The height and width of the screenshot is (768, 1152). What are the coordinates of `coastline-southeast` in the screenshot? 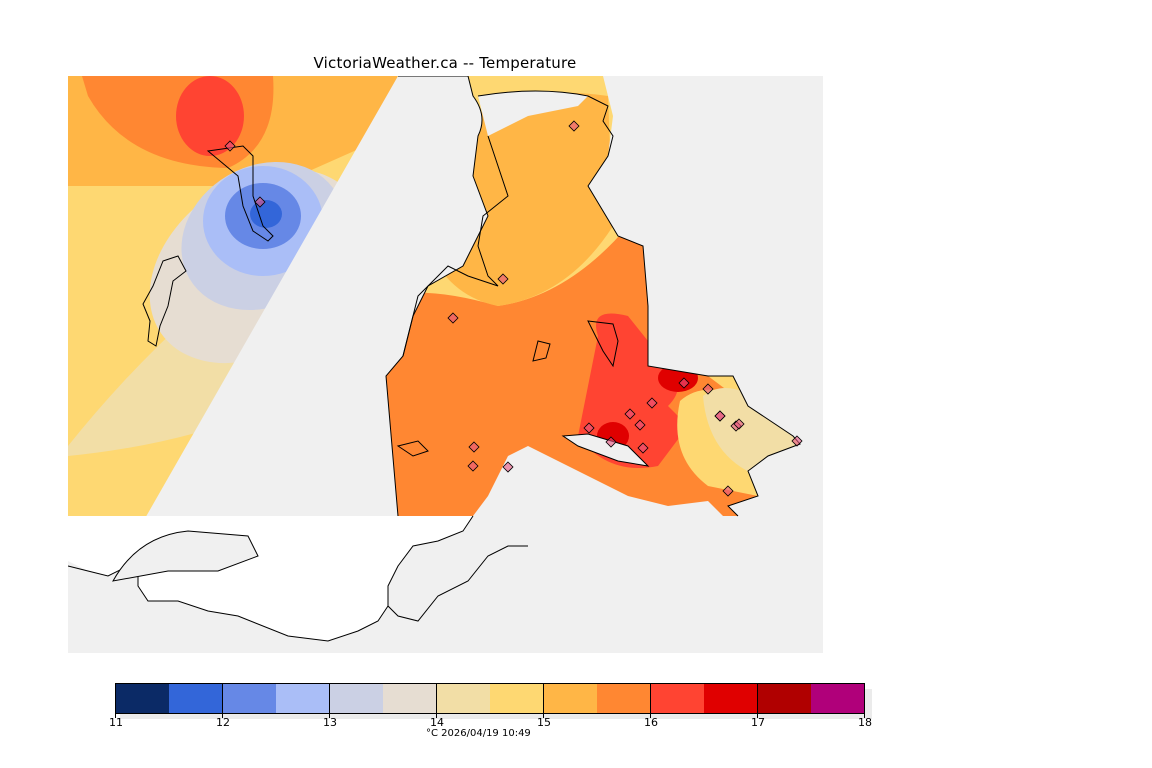 It's located at (457, 568).